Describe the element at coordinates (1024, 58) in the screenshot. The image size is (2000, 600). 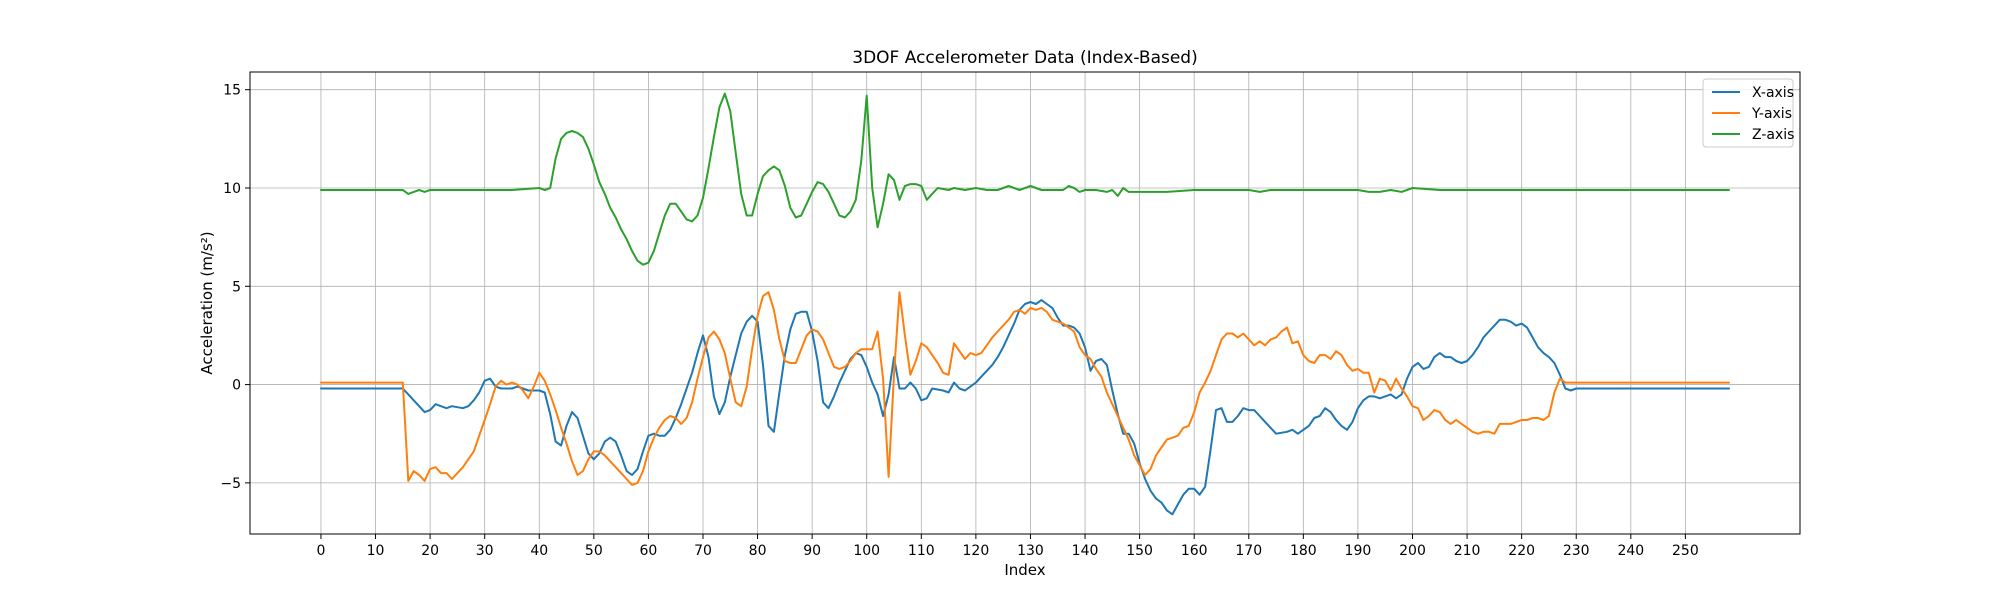
I see `chart-title: 3DOF Accelerometer Data (Index-Based)` at that location.